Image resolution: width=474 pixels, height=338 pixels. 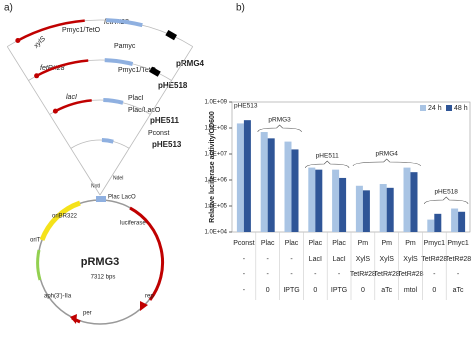 What do you see at coordinates (215, 155) in the screenshot?
I see `y-tick-label: 1.0E+07` at bounding box center [215, 155].